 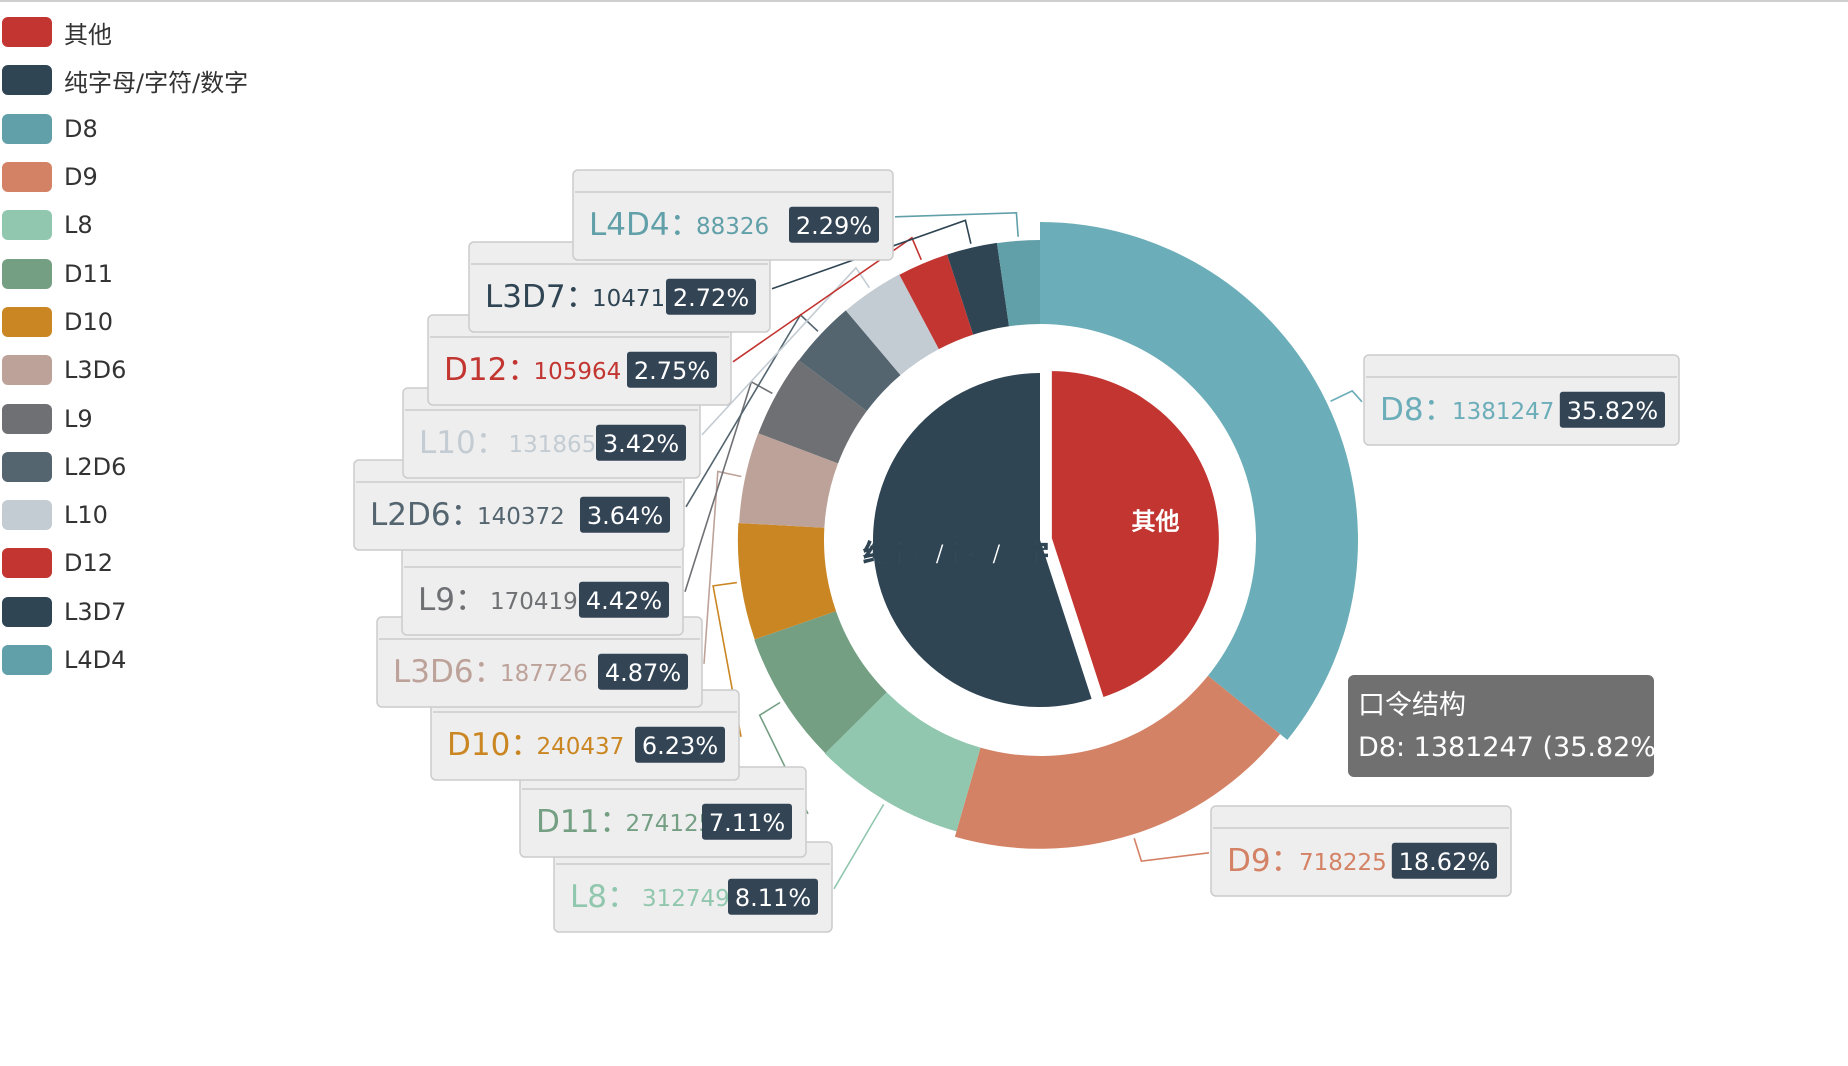 What do you see at coordinates (1018, 283) in the screenshot?
I see `outer-slice-l4d4` at bounding box center [1018, 283].